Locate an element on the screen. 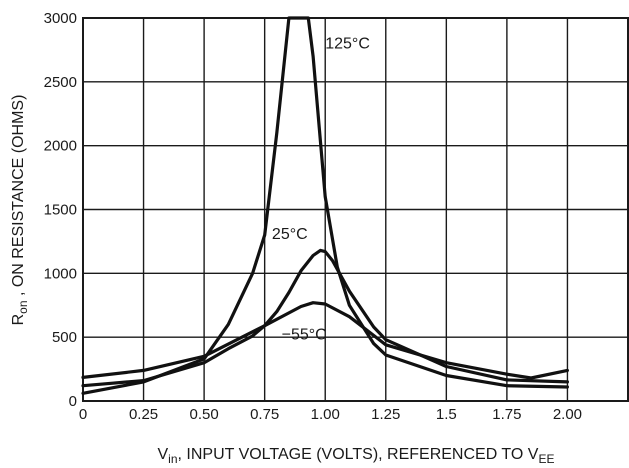  x-tick-label: 1.00 is located at coordinates (325, 414).